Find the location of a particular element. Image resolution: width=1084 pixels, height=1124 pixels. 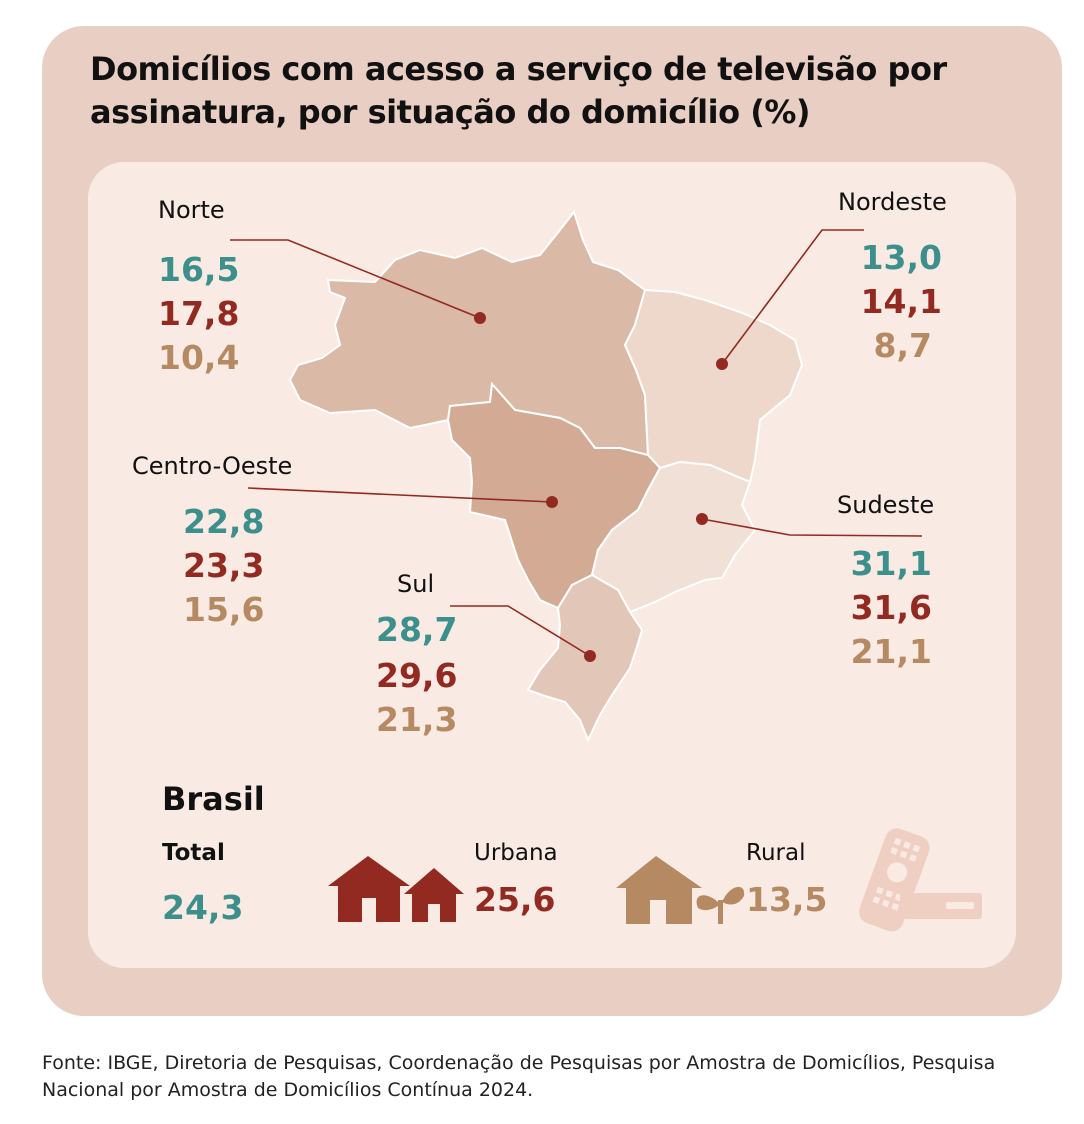

centro-oeste-rural-value: 15,6 is located at coordinates (224, 609).